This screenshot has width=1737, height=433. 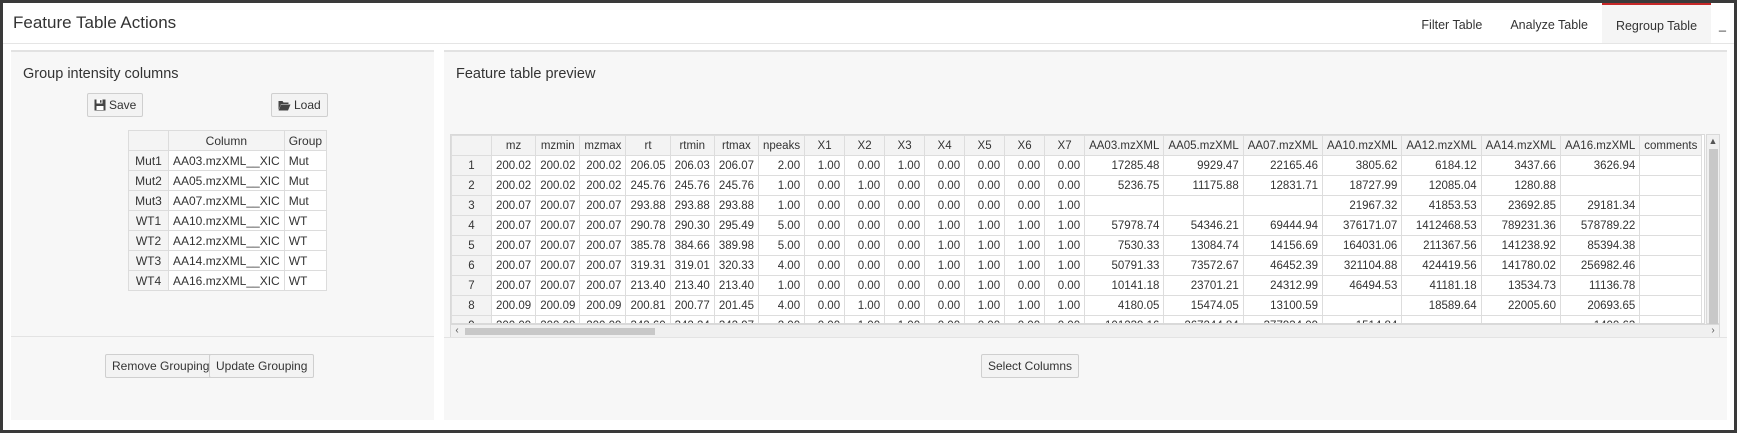 What do you see at coordinates (1600, 265) in the screenshot?
I see `table-cell: 256982.46` at bounding box center [1600, 265].